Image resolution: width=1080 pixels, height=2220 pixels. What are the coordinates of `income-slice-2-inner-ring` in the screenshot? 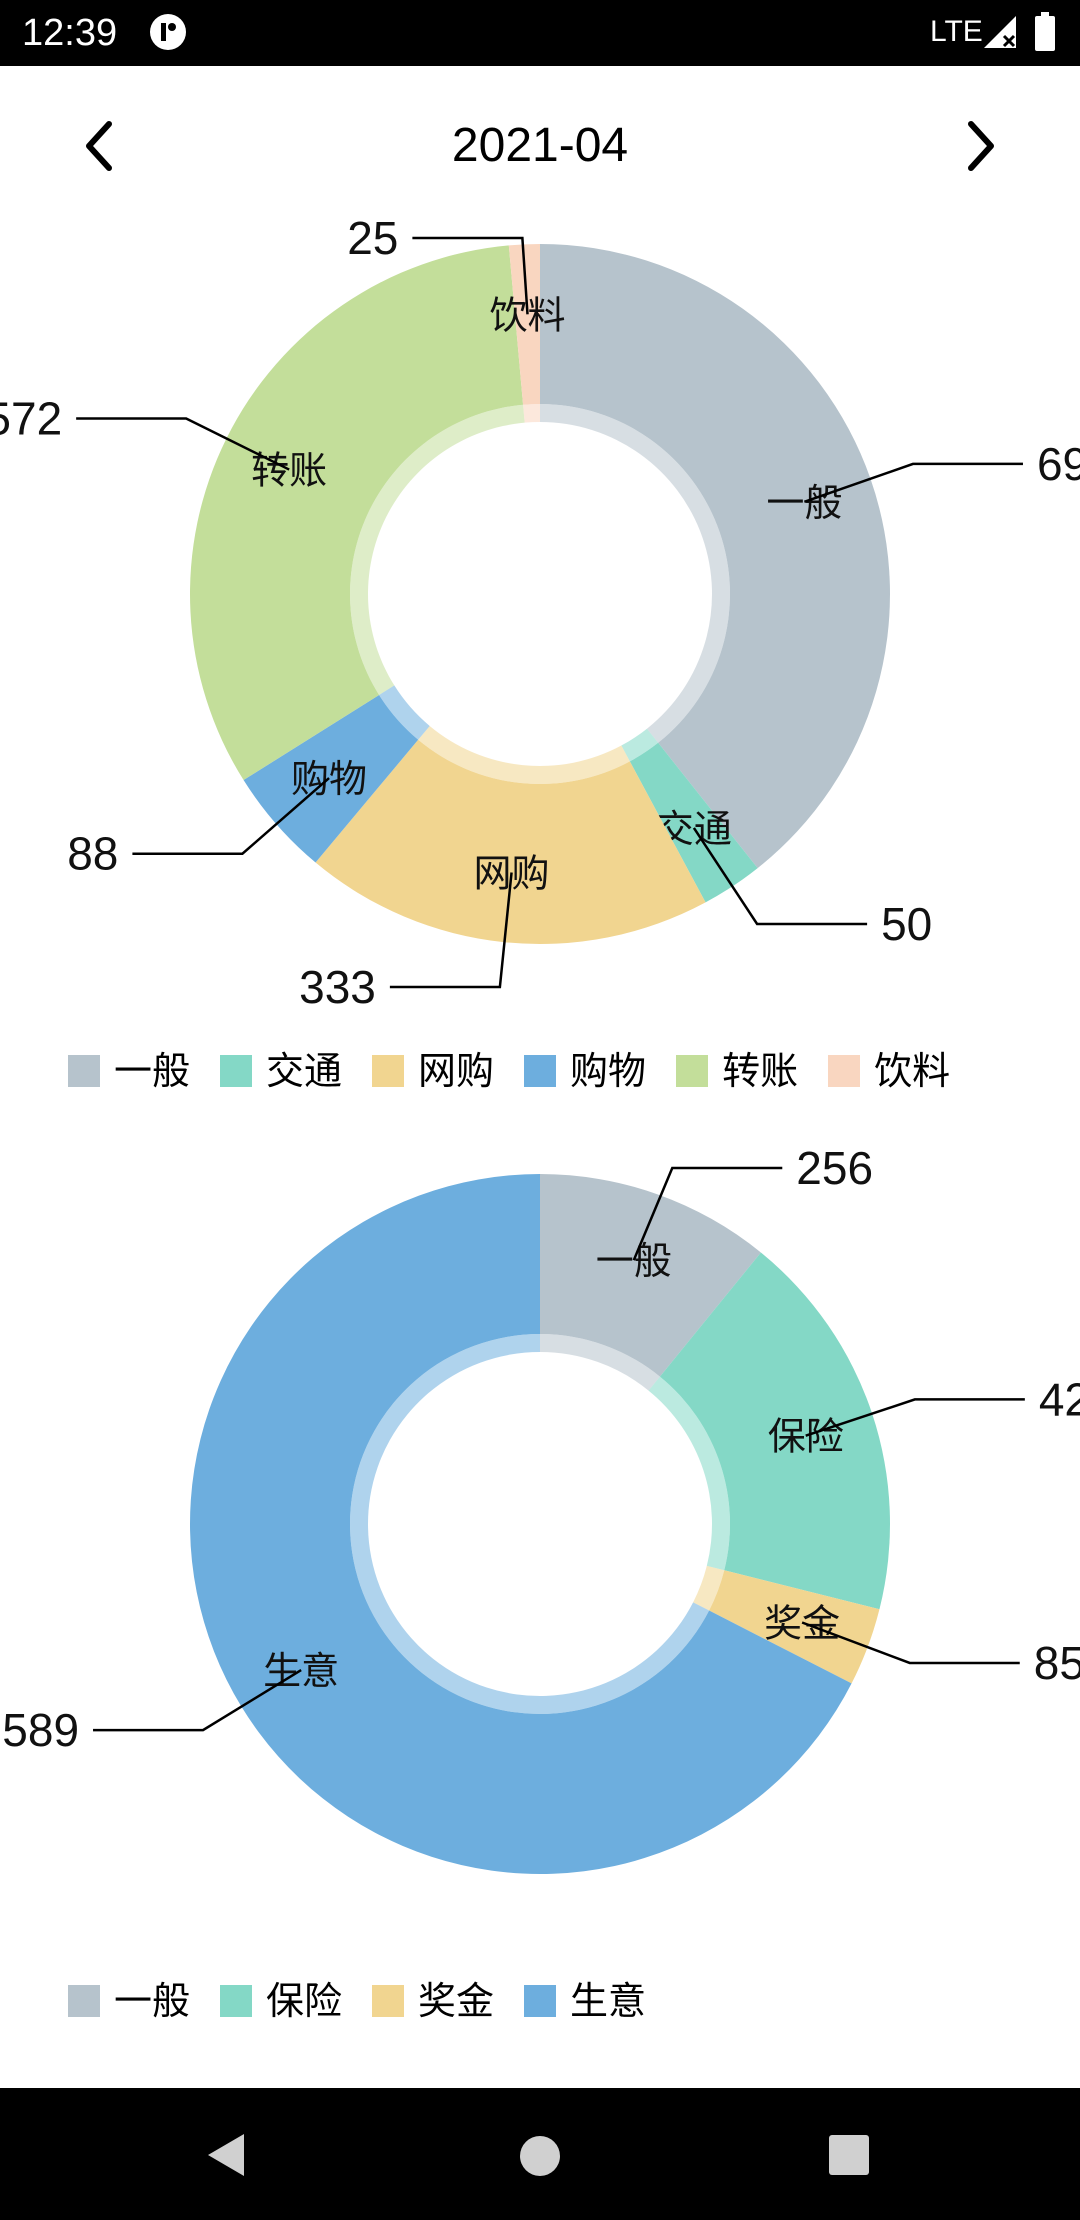 It's located at (709, 1588).